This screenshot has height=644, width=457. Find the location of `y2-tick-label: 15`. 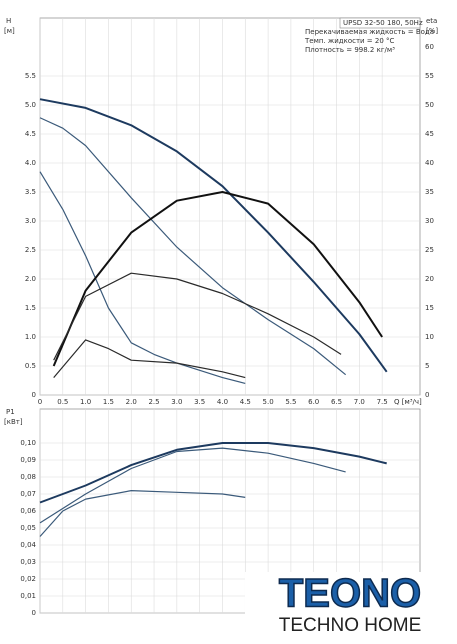

y2-tick-label: 15 is located at coordinates (429, 308).